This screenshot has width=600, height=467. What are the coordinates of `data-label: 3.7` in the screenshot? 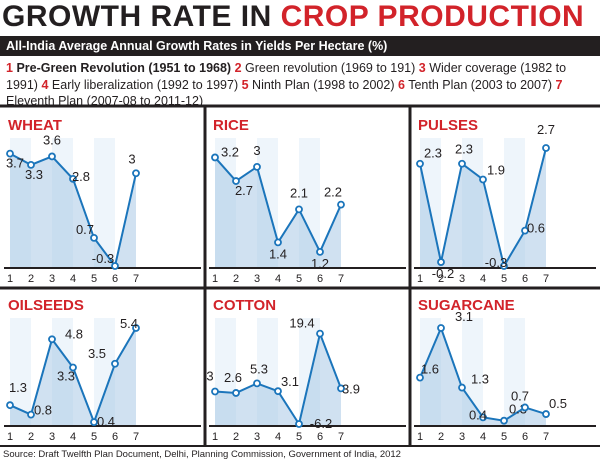 It's located at (15, 163).